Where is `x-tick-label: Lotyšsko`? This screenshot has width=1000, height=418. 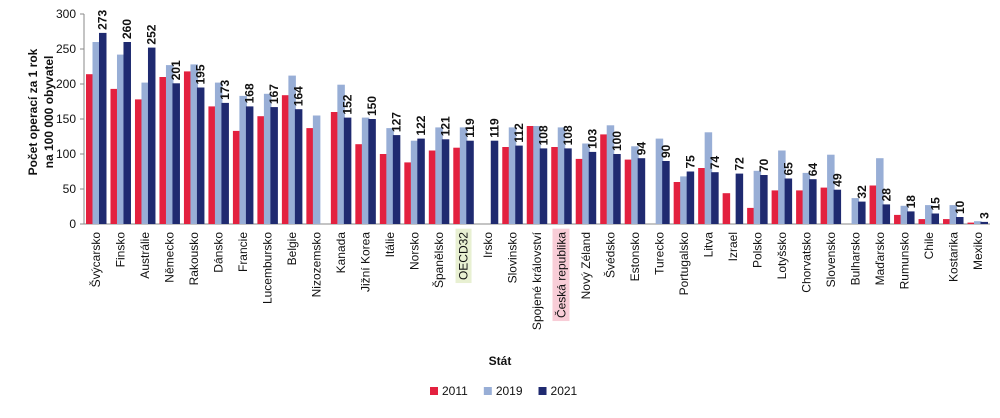 x-tick-label: Lotyšsko is located at coordinates (782, 256).